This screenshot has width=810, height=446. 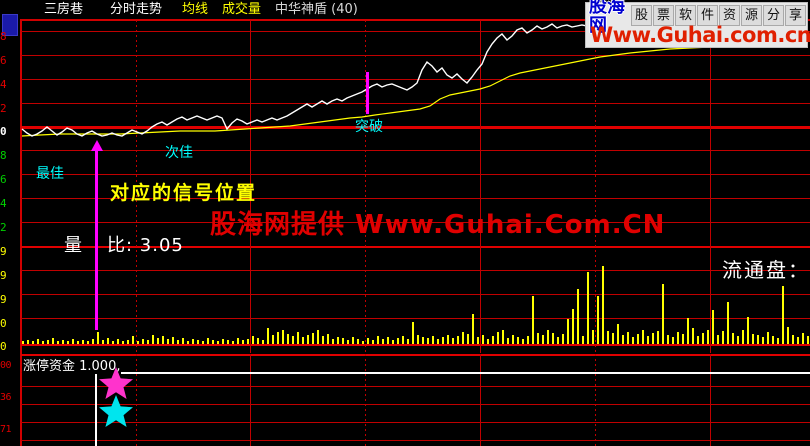 I want to click on watermark-cell: 资, so click(x=729, y=15).